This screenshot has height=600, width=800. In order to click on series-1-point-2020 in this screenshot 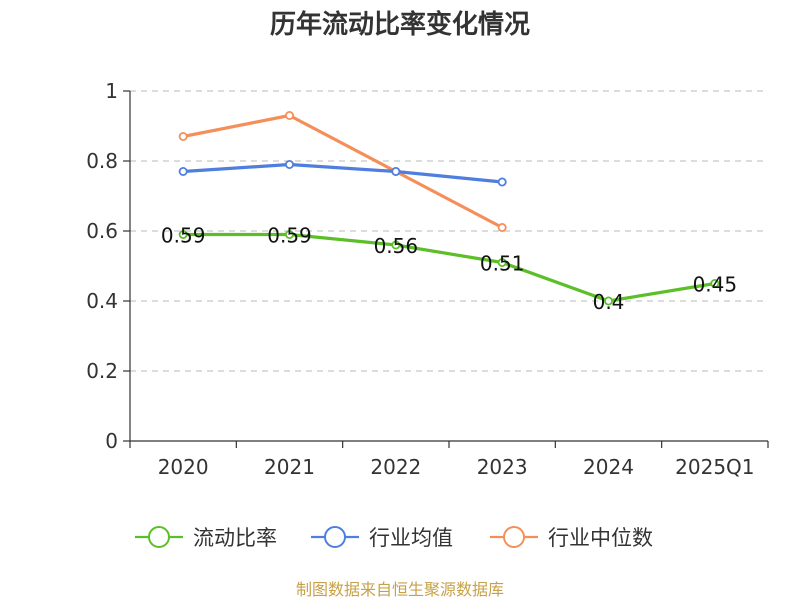, I will do `click(183, 171)`.